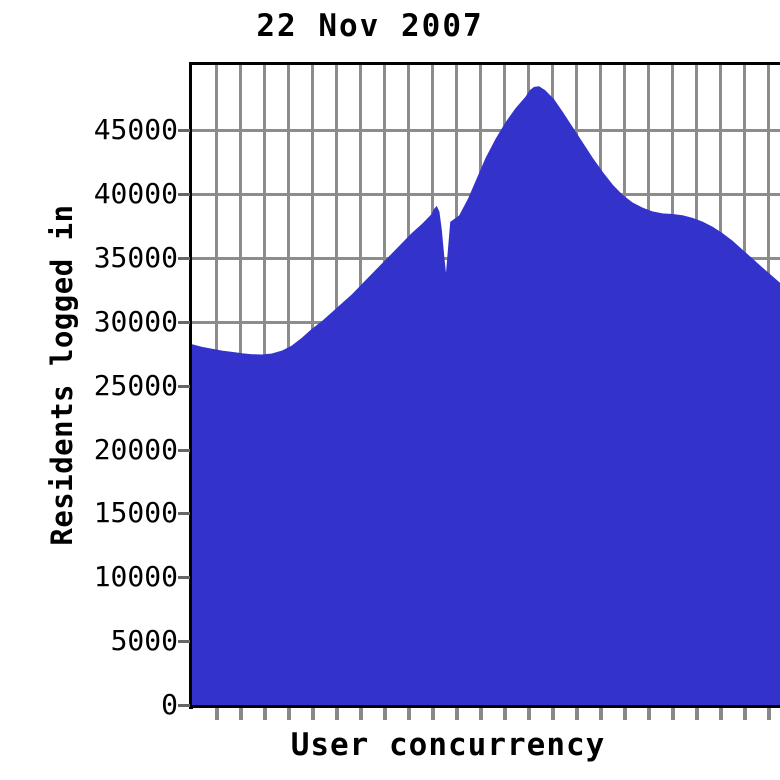 The height and width of the screenshot is (780, 780). What do you see at coordinates (486, 131) in the screenshot?
I see `horizontal-gridline` at bounding box center [486, 131].